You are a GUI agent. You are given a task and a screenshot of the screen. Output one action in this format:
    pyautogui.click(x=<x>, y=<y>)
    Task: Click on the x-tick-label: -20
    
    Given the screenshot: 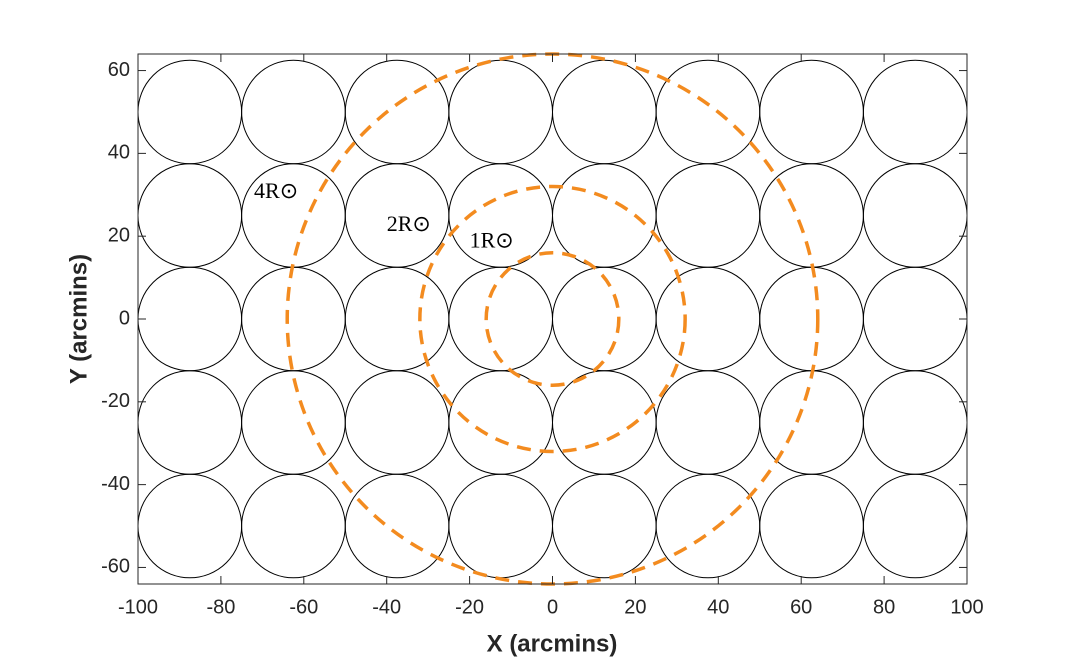 What is the action you would take?
    pyautogui.click(x=469, y=607)
    